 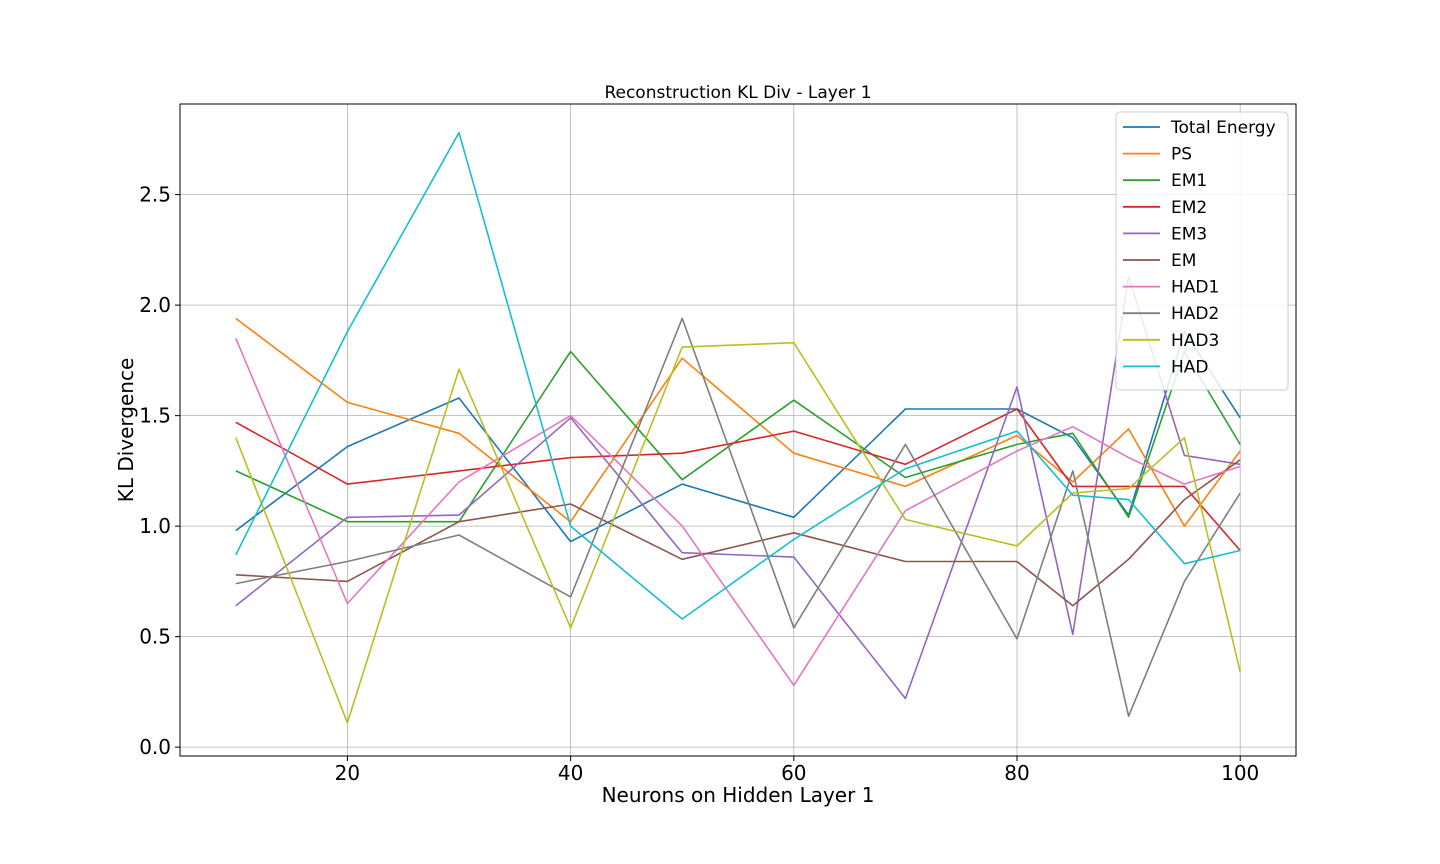 I want to click on y-axis-ticks: 0.0 0.5 1.0 1.5 2.0 2.5, so click(x=159, y=471).